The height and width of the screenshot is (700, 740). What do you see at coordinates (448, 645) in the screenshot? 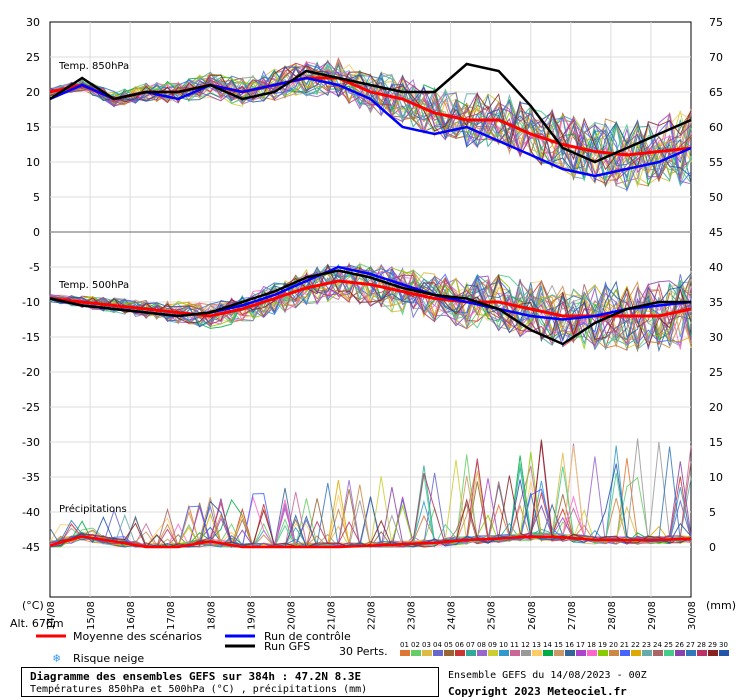
I see `pert-legend-number: 05` at bounding box center [448, 645].